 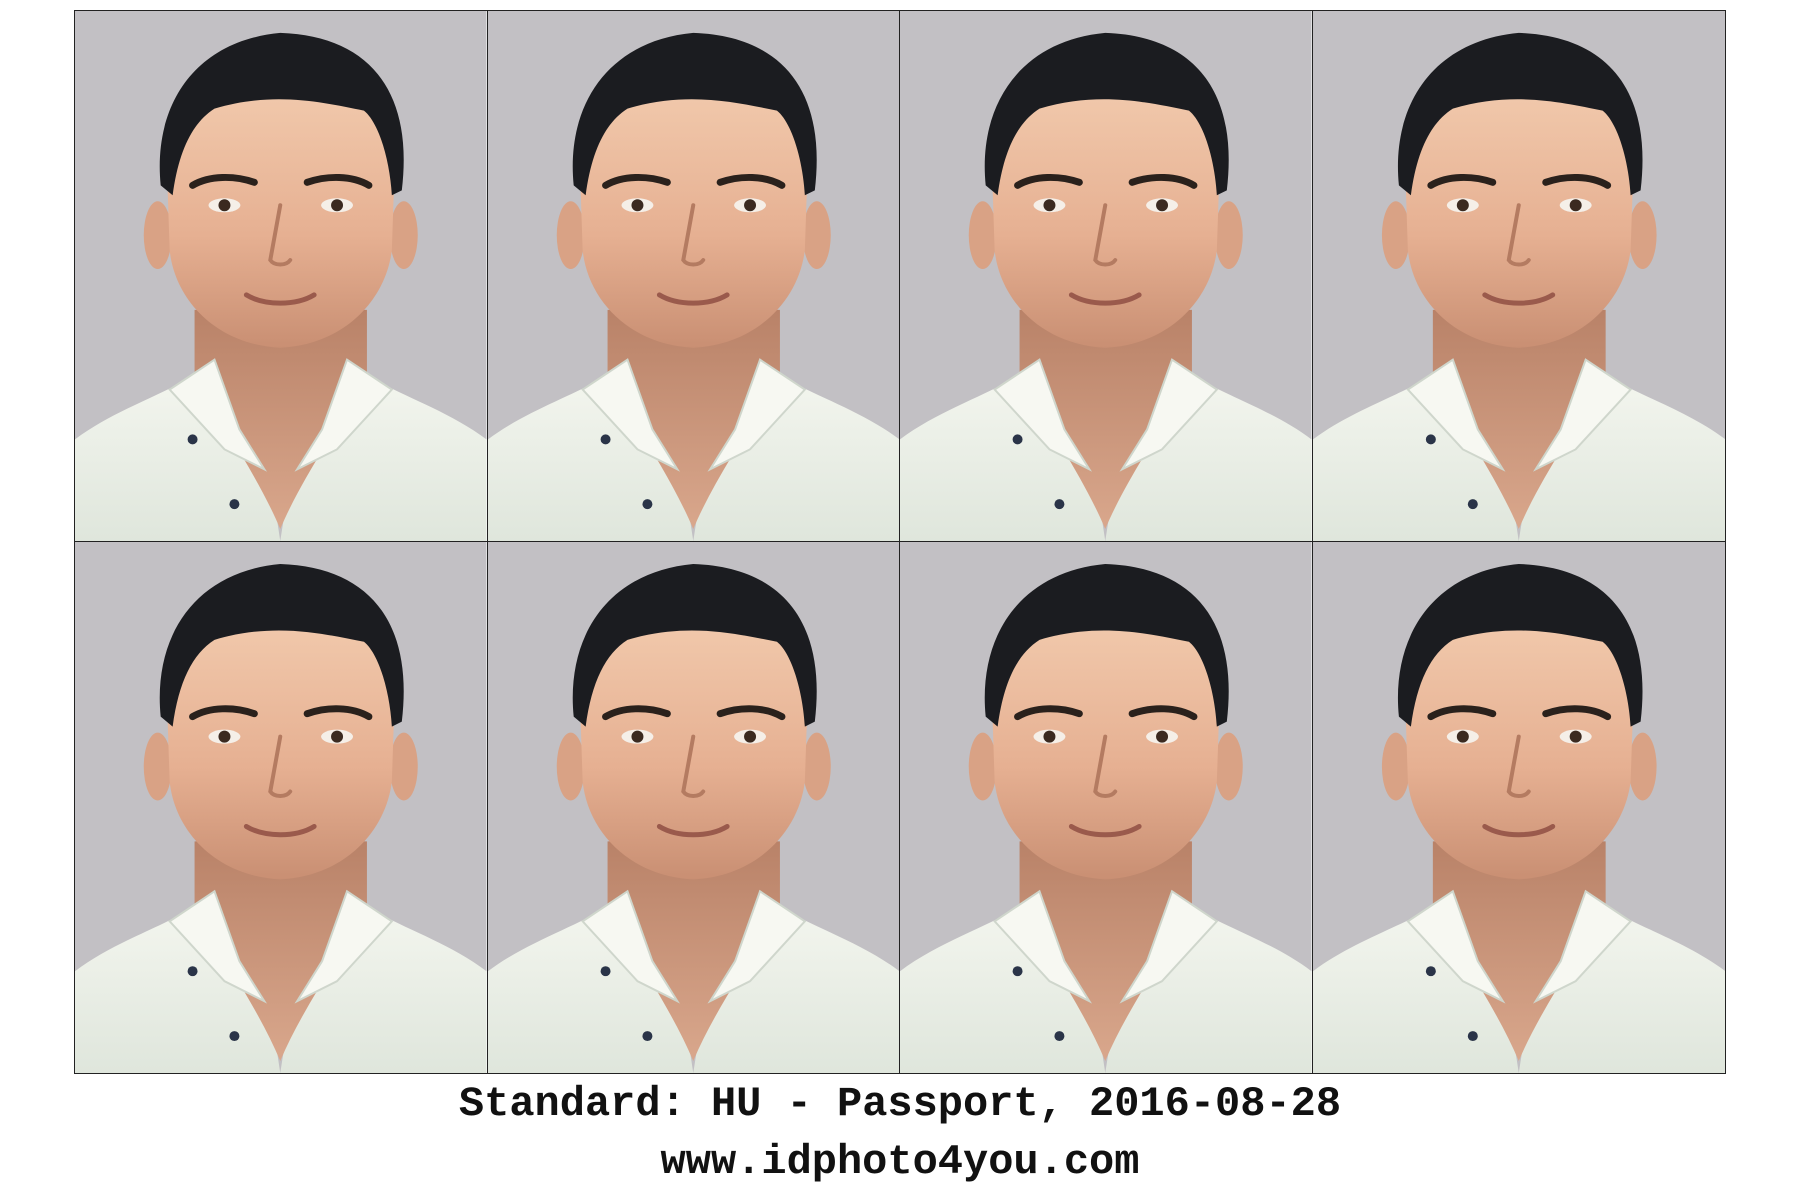 What do you see at coordinates (900, 1162) in the screenshot?
I see `website-caption: www.idphoto4you.com` at bounding box center [900, 1162].